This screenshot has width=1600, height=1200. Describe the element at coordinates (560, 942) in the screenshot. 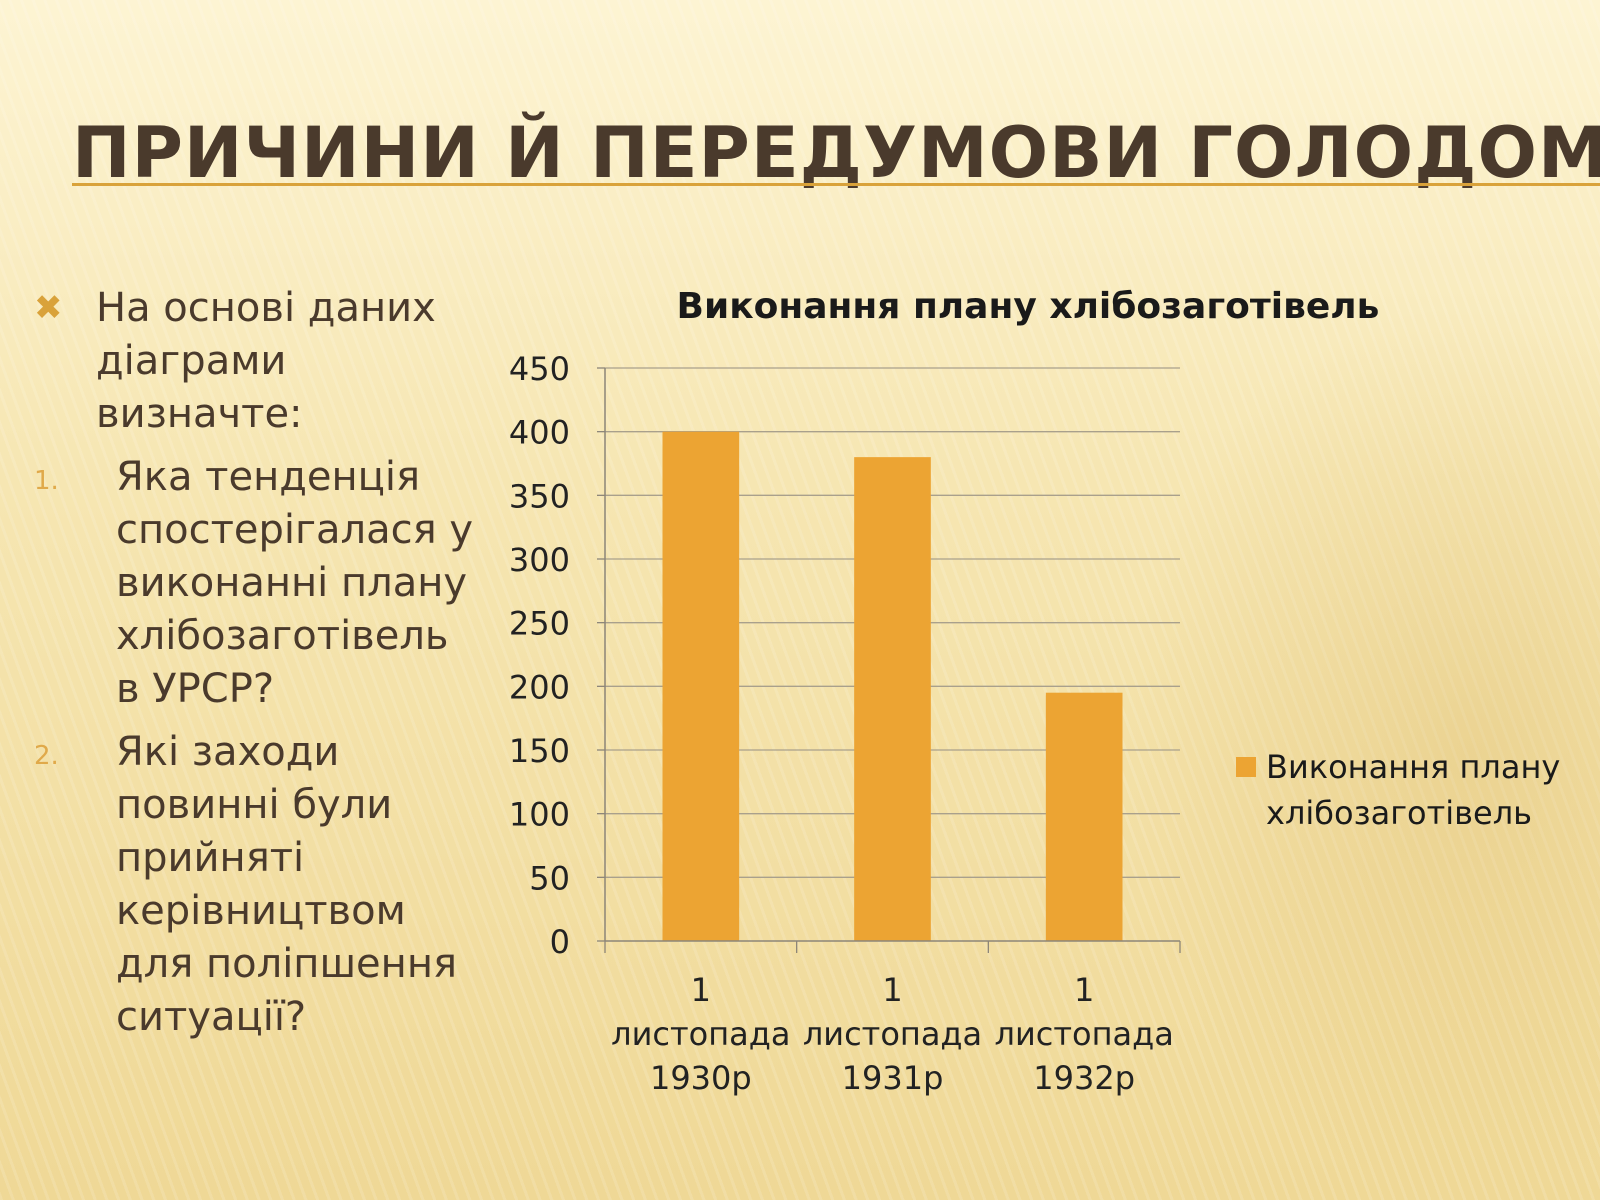

I see `y-tick-label: 0` at that location.